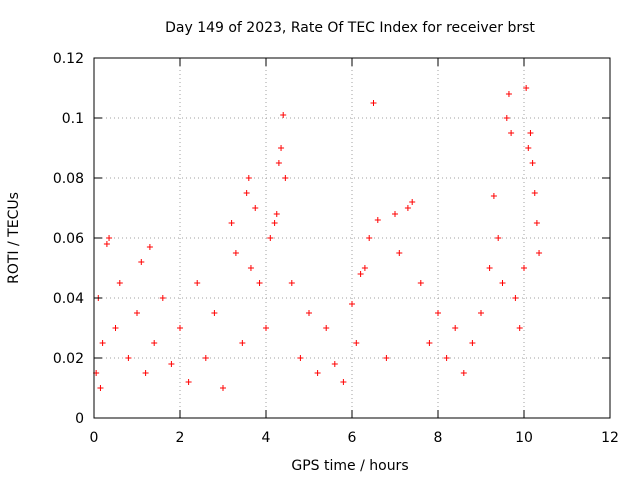  What do you see at coordinates (14, 238) in the screenshot?
I see `y-axis-label: ROTI / TECUs` at bounding box center [14, 238].